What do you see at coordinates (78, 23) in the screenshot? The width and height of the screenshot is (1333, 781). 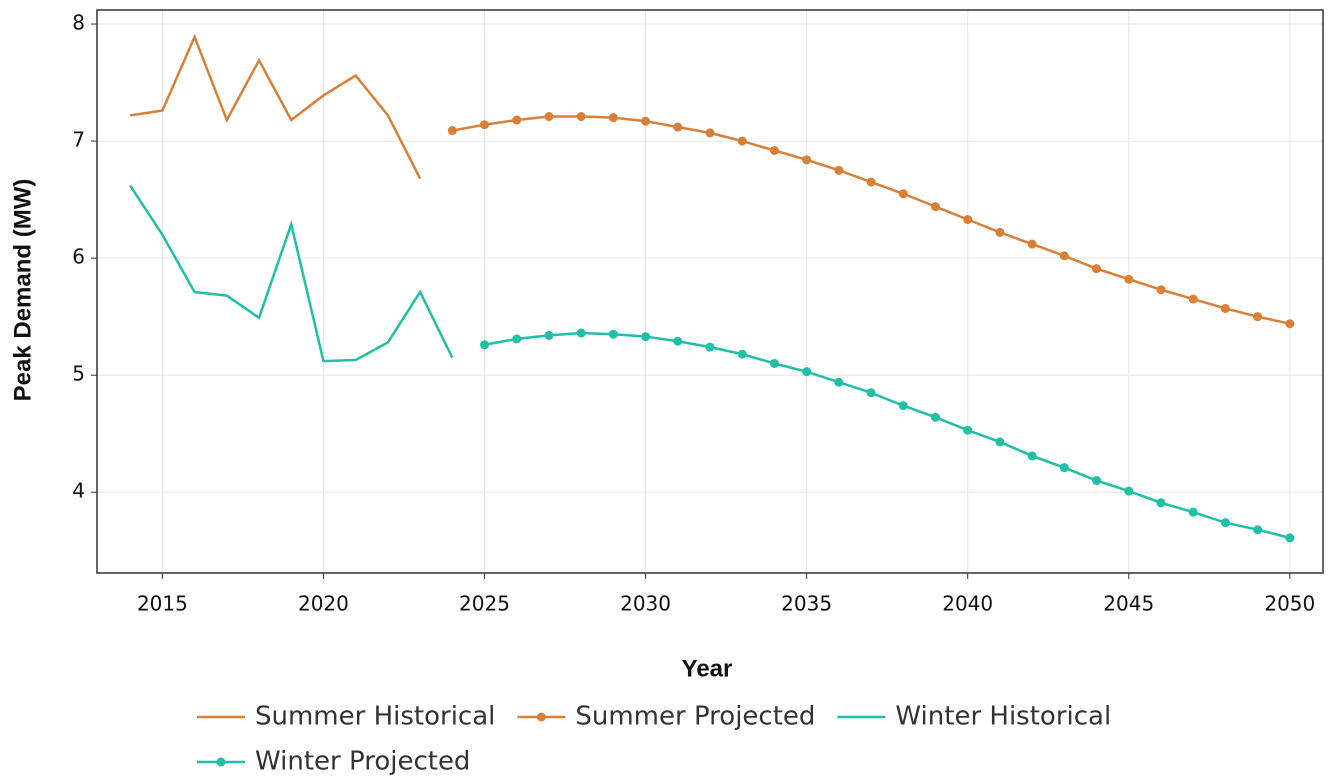 I see `y-tick-label: 8` at bounding box center [78, 23].